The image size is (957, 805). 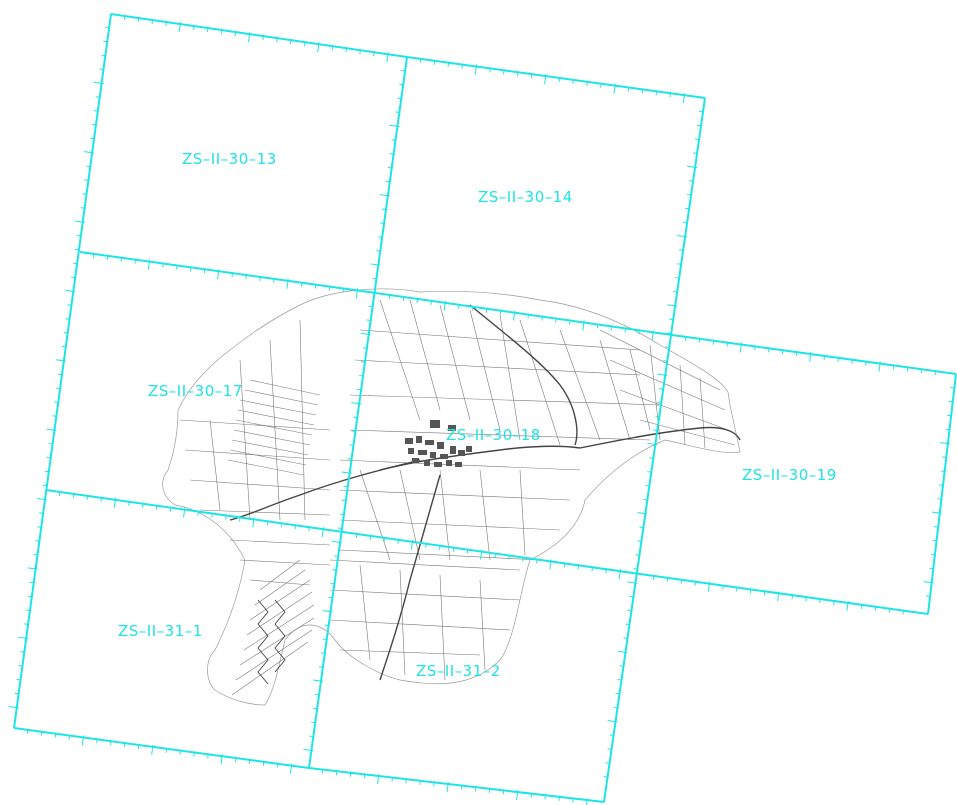 What do you see at coordinates (493, 435) in the screenshot?
I see `sheet-label-zs-ii-30-18: ZS–II–30–18` at bounding box center [493, 435].